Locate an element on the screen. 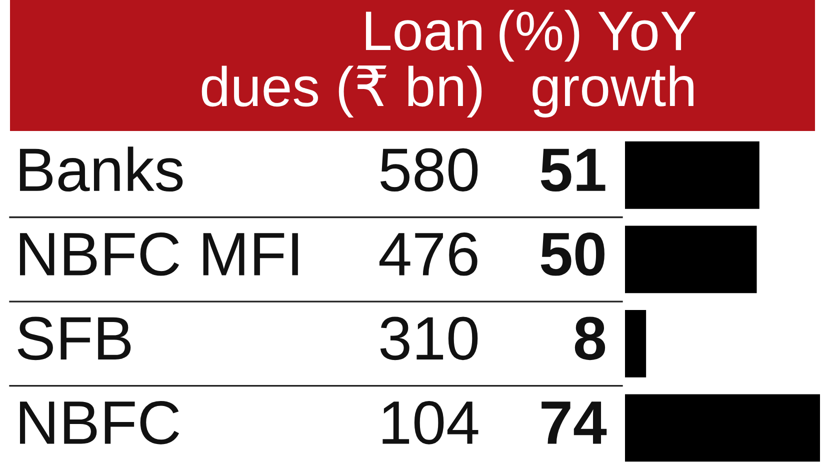  chart-title: (%) YoY growth is located at coordinates (598, 64).